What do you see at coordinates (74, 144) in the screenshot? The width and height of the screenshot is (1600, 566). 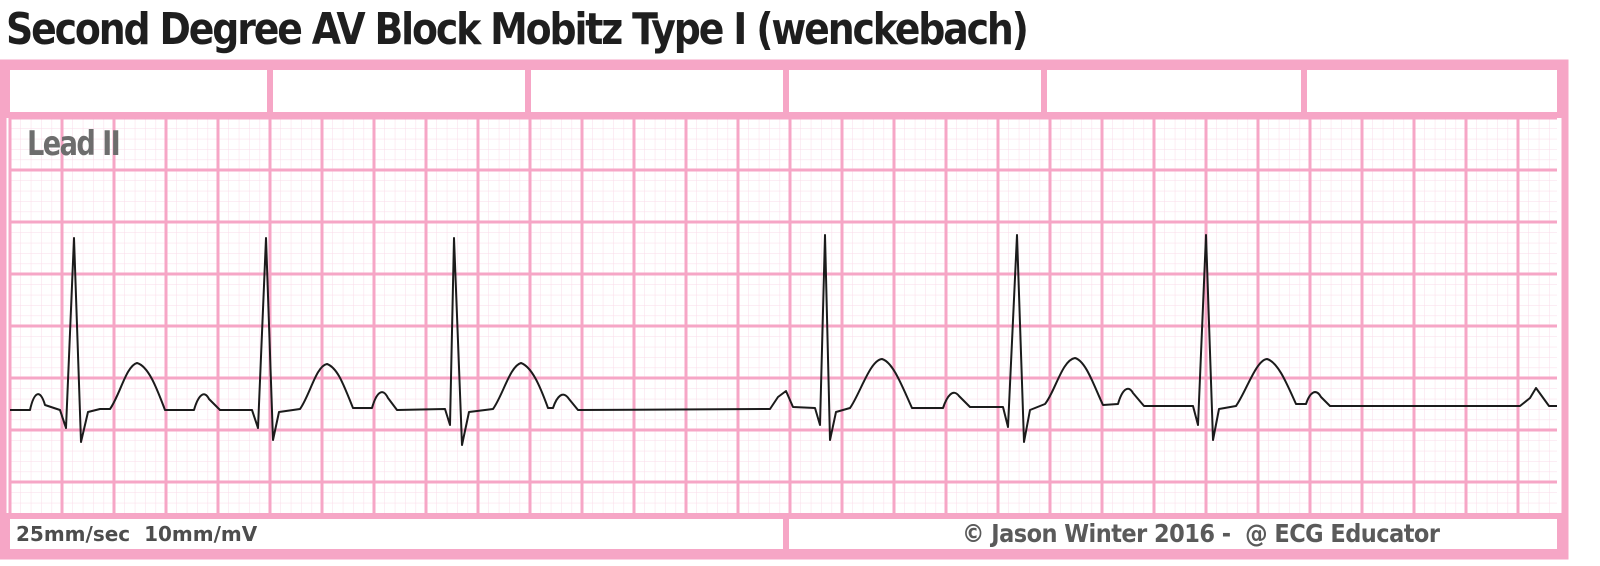 I see `lead-label: Lead II` at bounding box center [74, 144].